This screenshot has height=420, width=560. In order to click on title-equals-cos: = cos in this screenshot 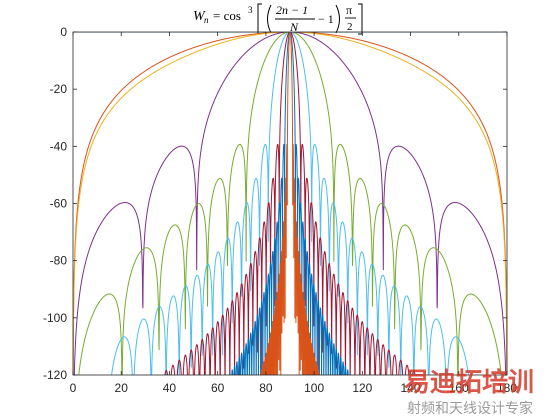, I will do `click(227, 15)`.